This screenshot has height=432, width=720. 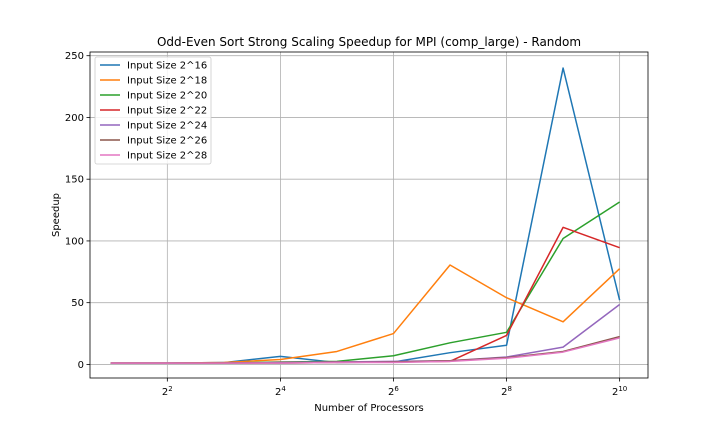 What do you see at coordinates (81, 365) in the screenshot?
I see `y-tick-label: 0` at bounding box center [81, 365].